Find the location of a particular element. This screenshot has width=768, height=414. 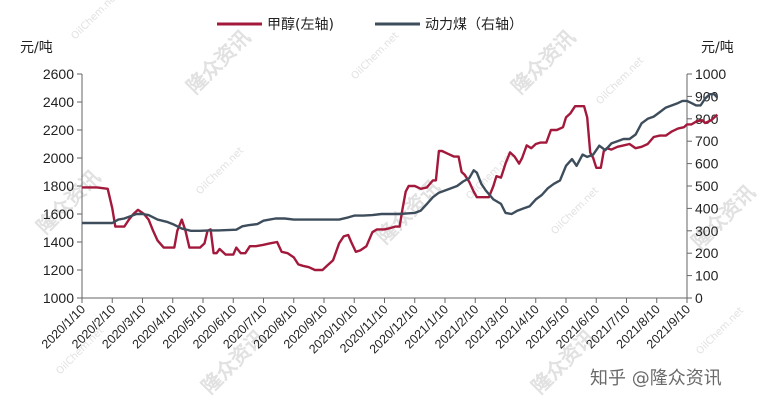

left-axis-tick-label: 2000 is located at coordinates (58, 158).